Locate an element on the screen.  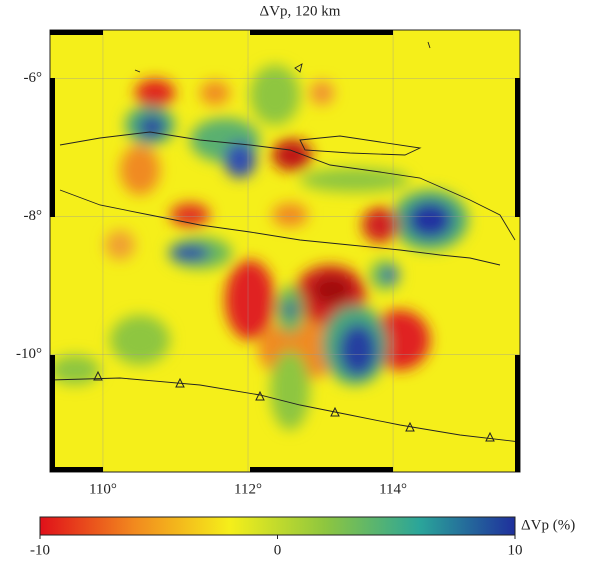
colorbar is located at coordinates (277, 526).